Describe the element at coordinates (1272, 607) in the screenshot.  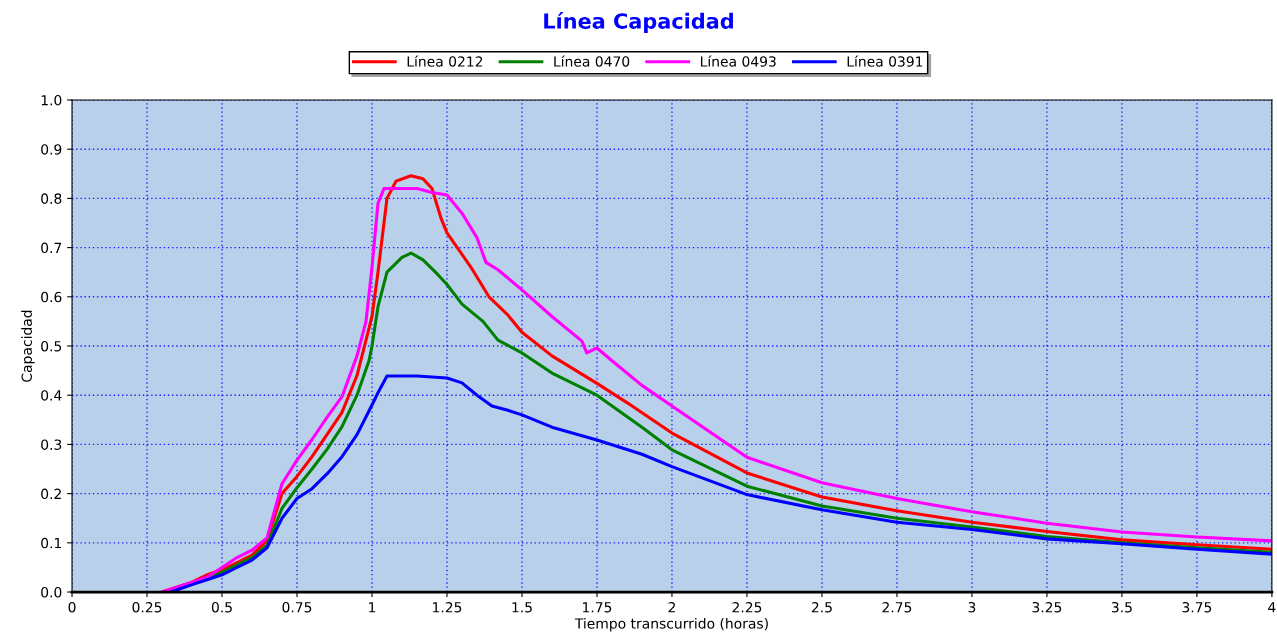
I see `x-tick-label: 4` at that location.